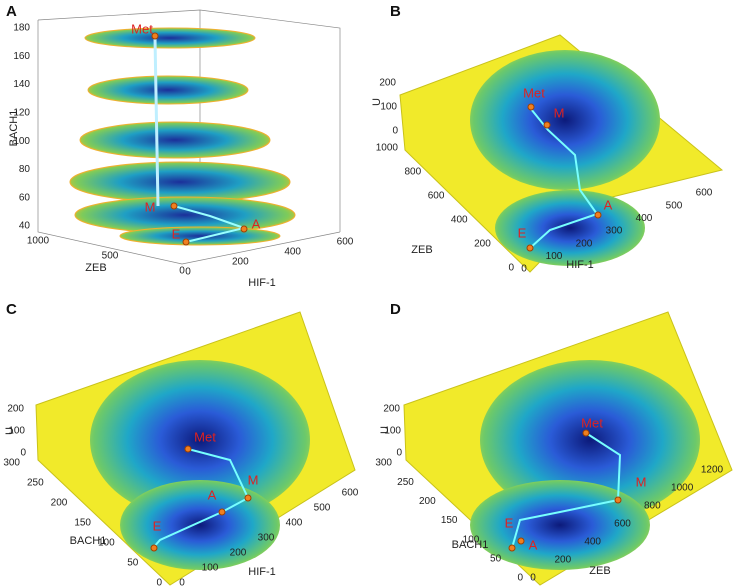 The height and width of the screenshot is (588, 736). What do you see at coordinates (395, 11) in the screenshot?
I see `panel-letter: B` at bounding box center [395, 11].